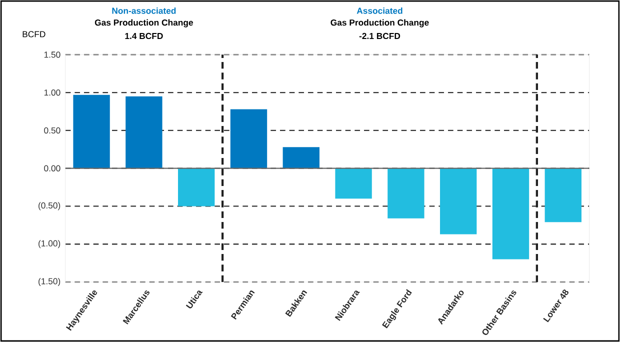  What do you see at coordinates (144, 10) in the screenshot?
I see `text: Non-associated` at bounding box center [144, 10].